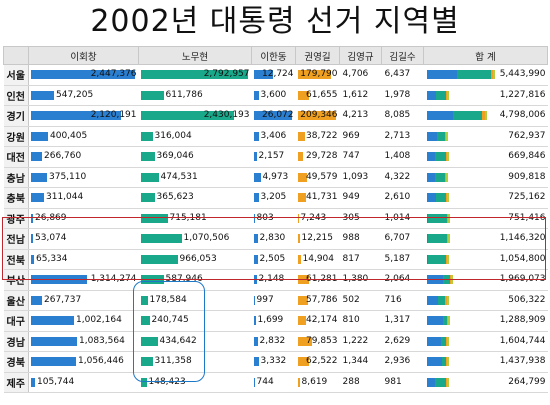 Image resolution: width=550 pixels, height=405 pixels. Describe the element at coordinates (317, 55) in the screenshot. I see `header-kwon-young-gil: 권영길` at that location.